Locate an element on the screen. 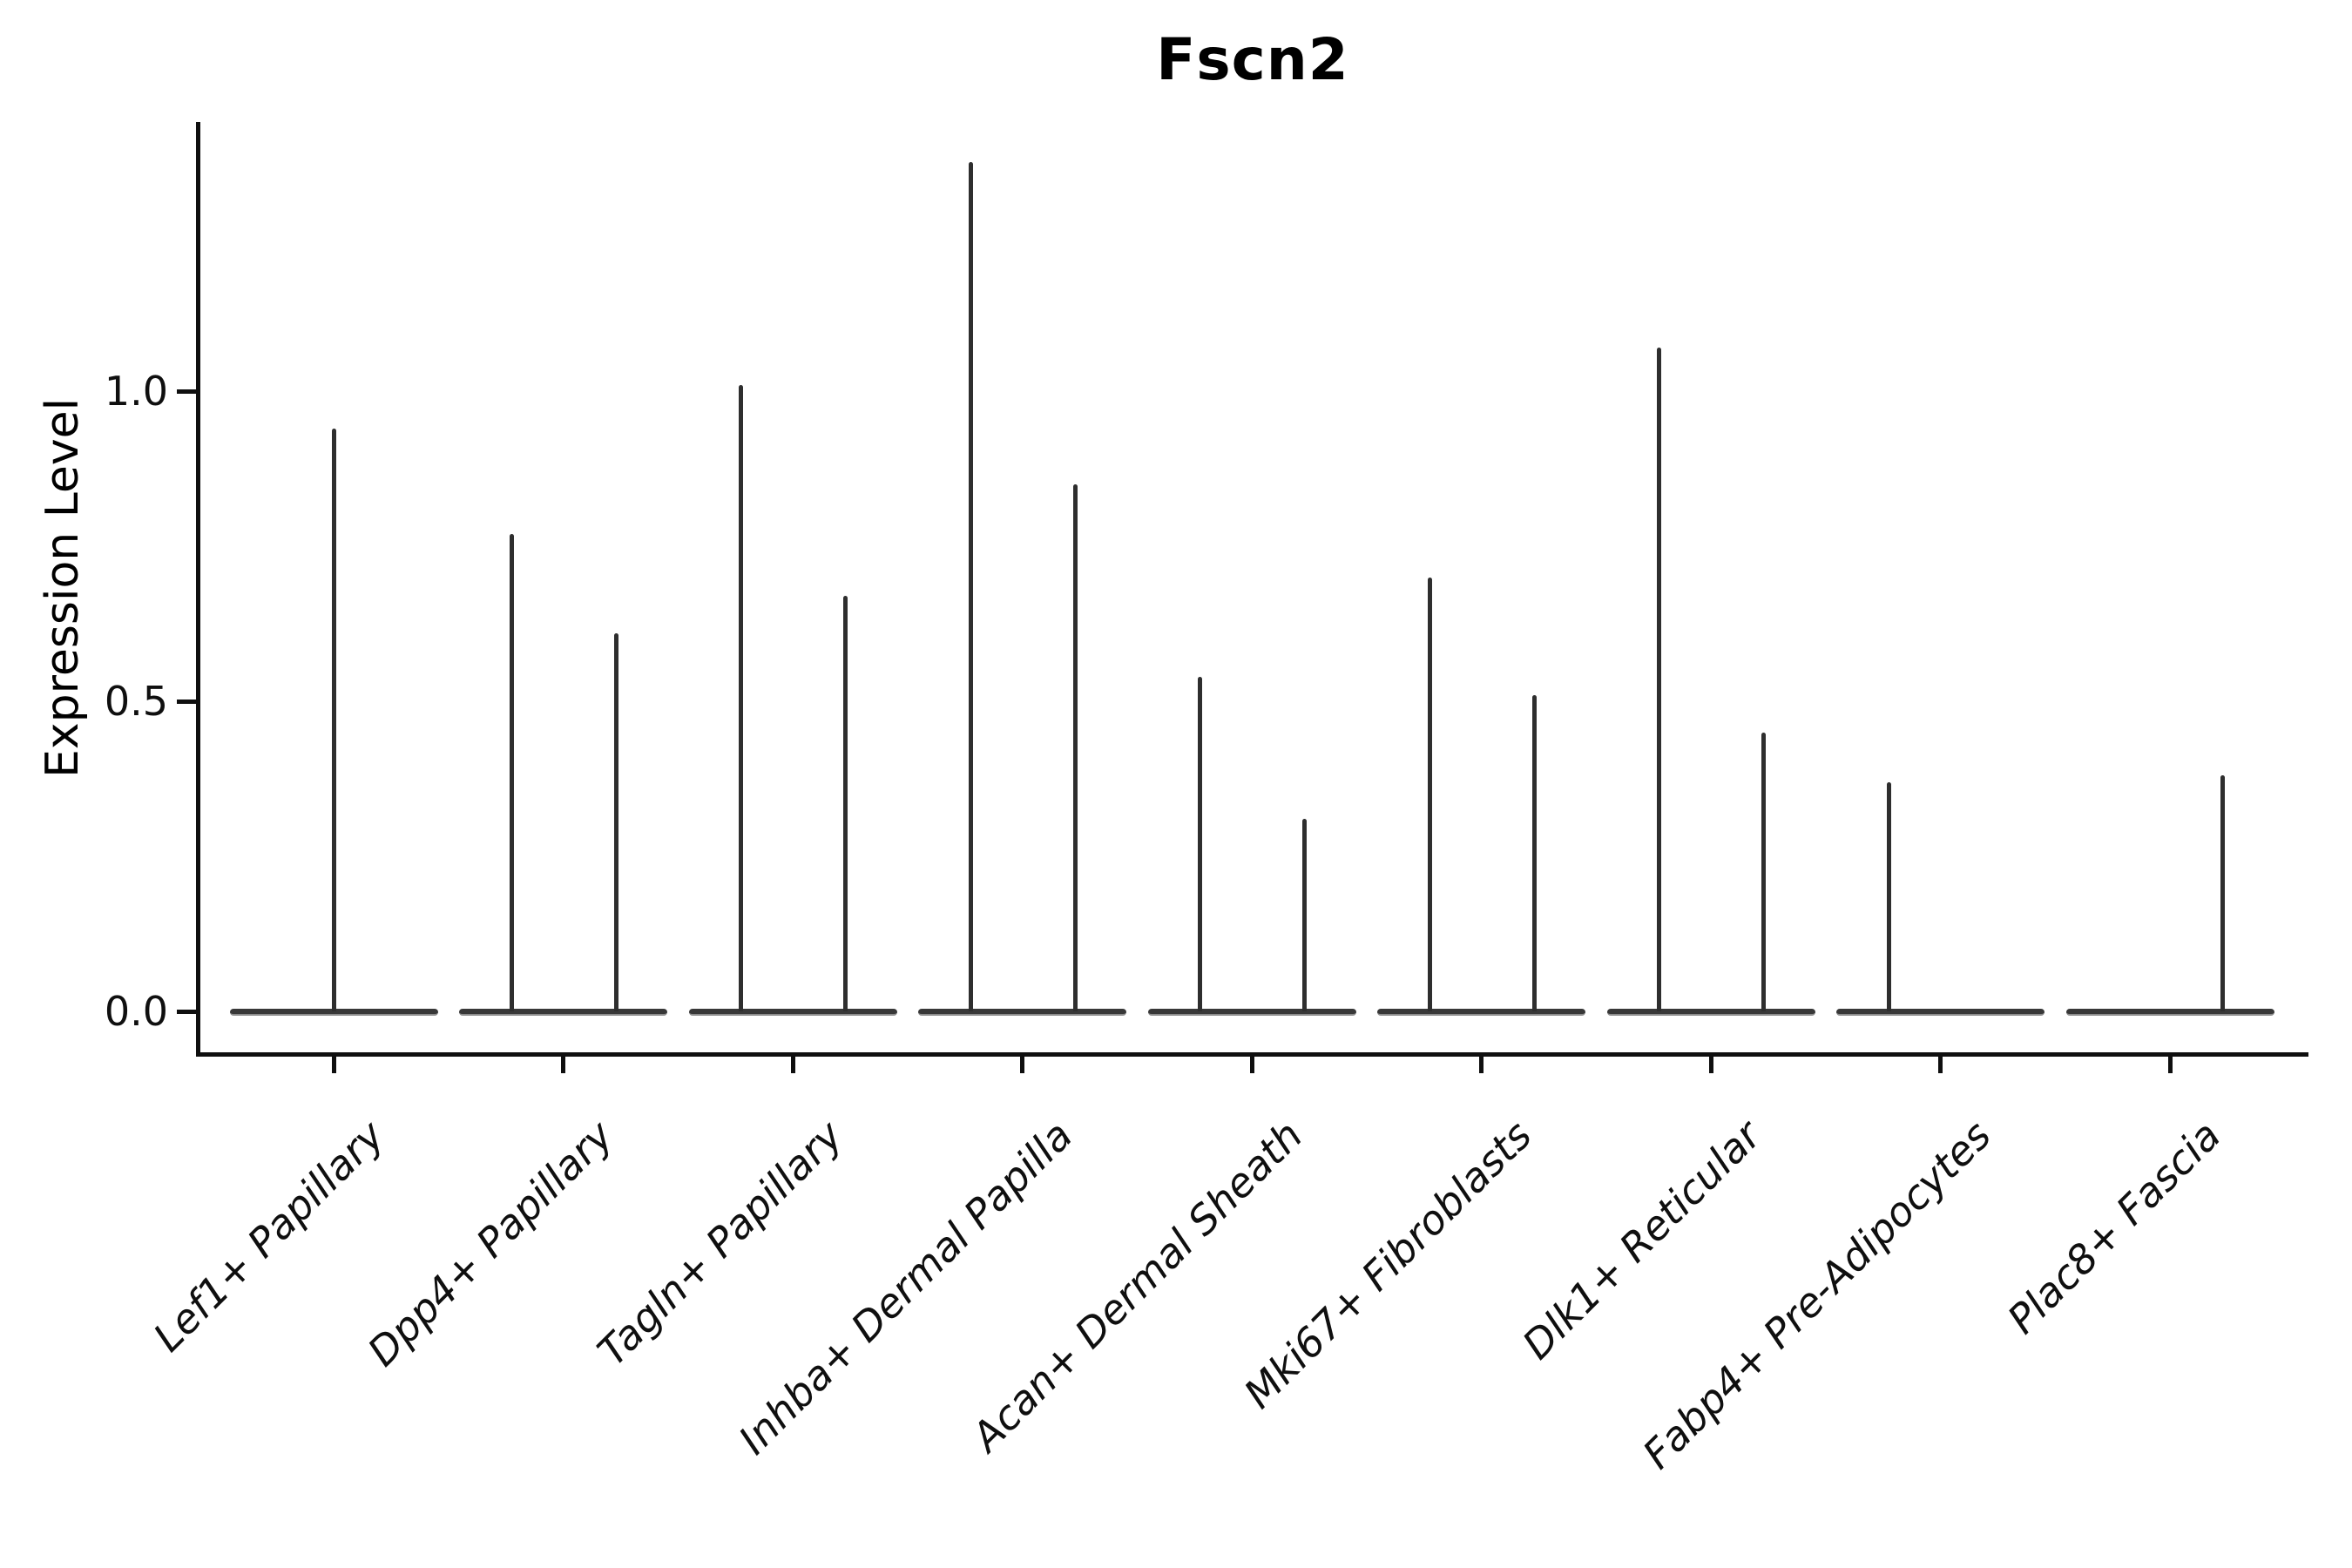 The height and width of the screenshot is (1568, 2352). chart-title: Fscn2 is located at coordinates (1252, 59).